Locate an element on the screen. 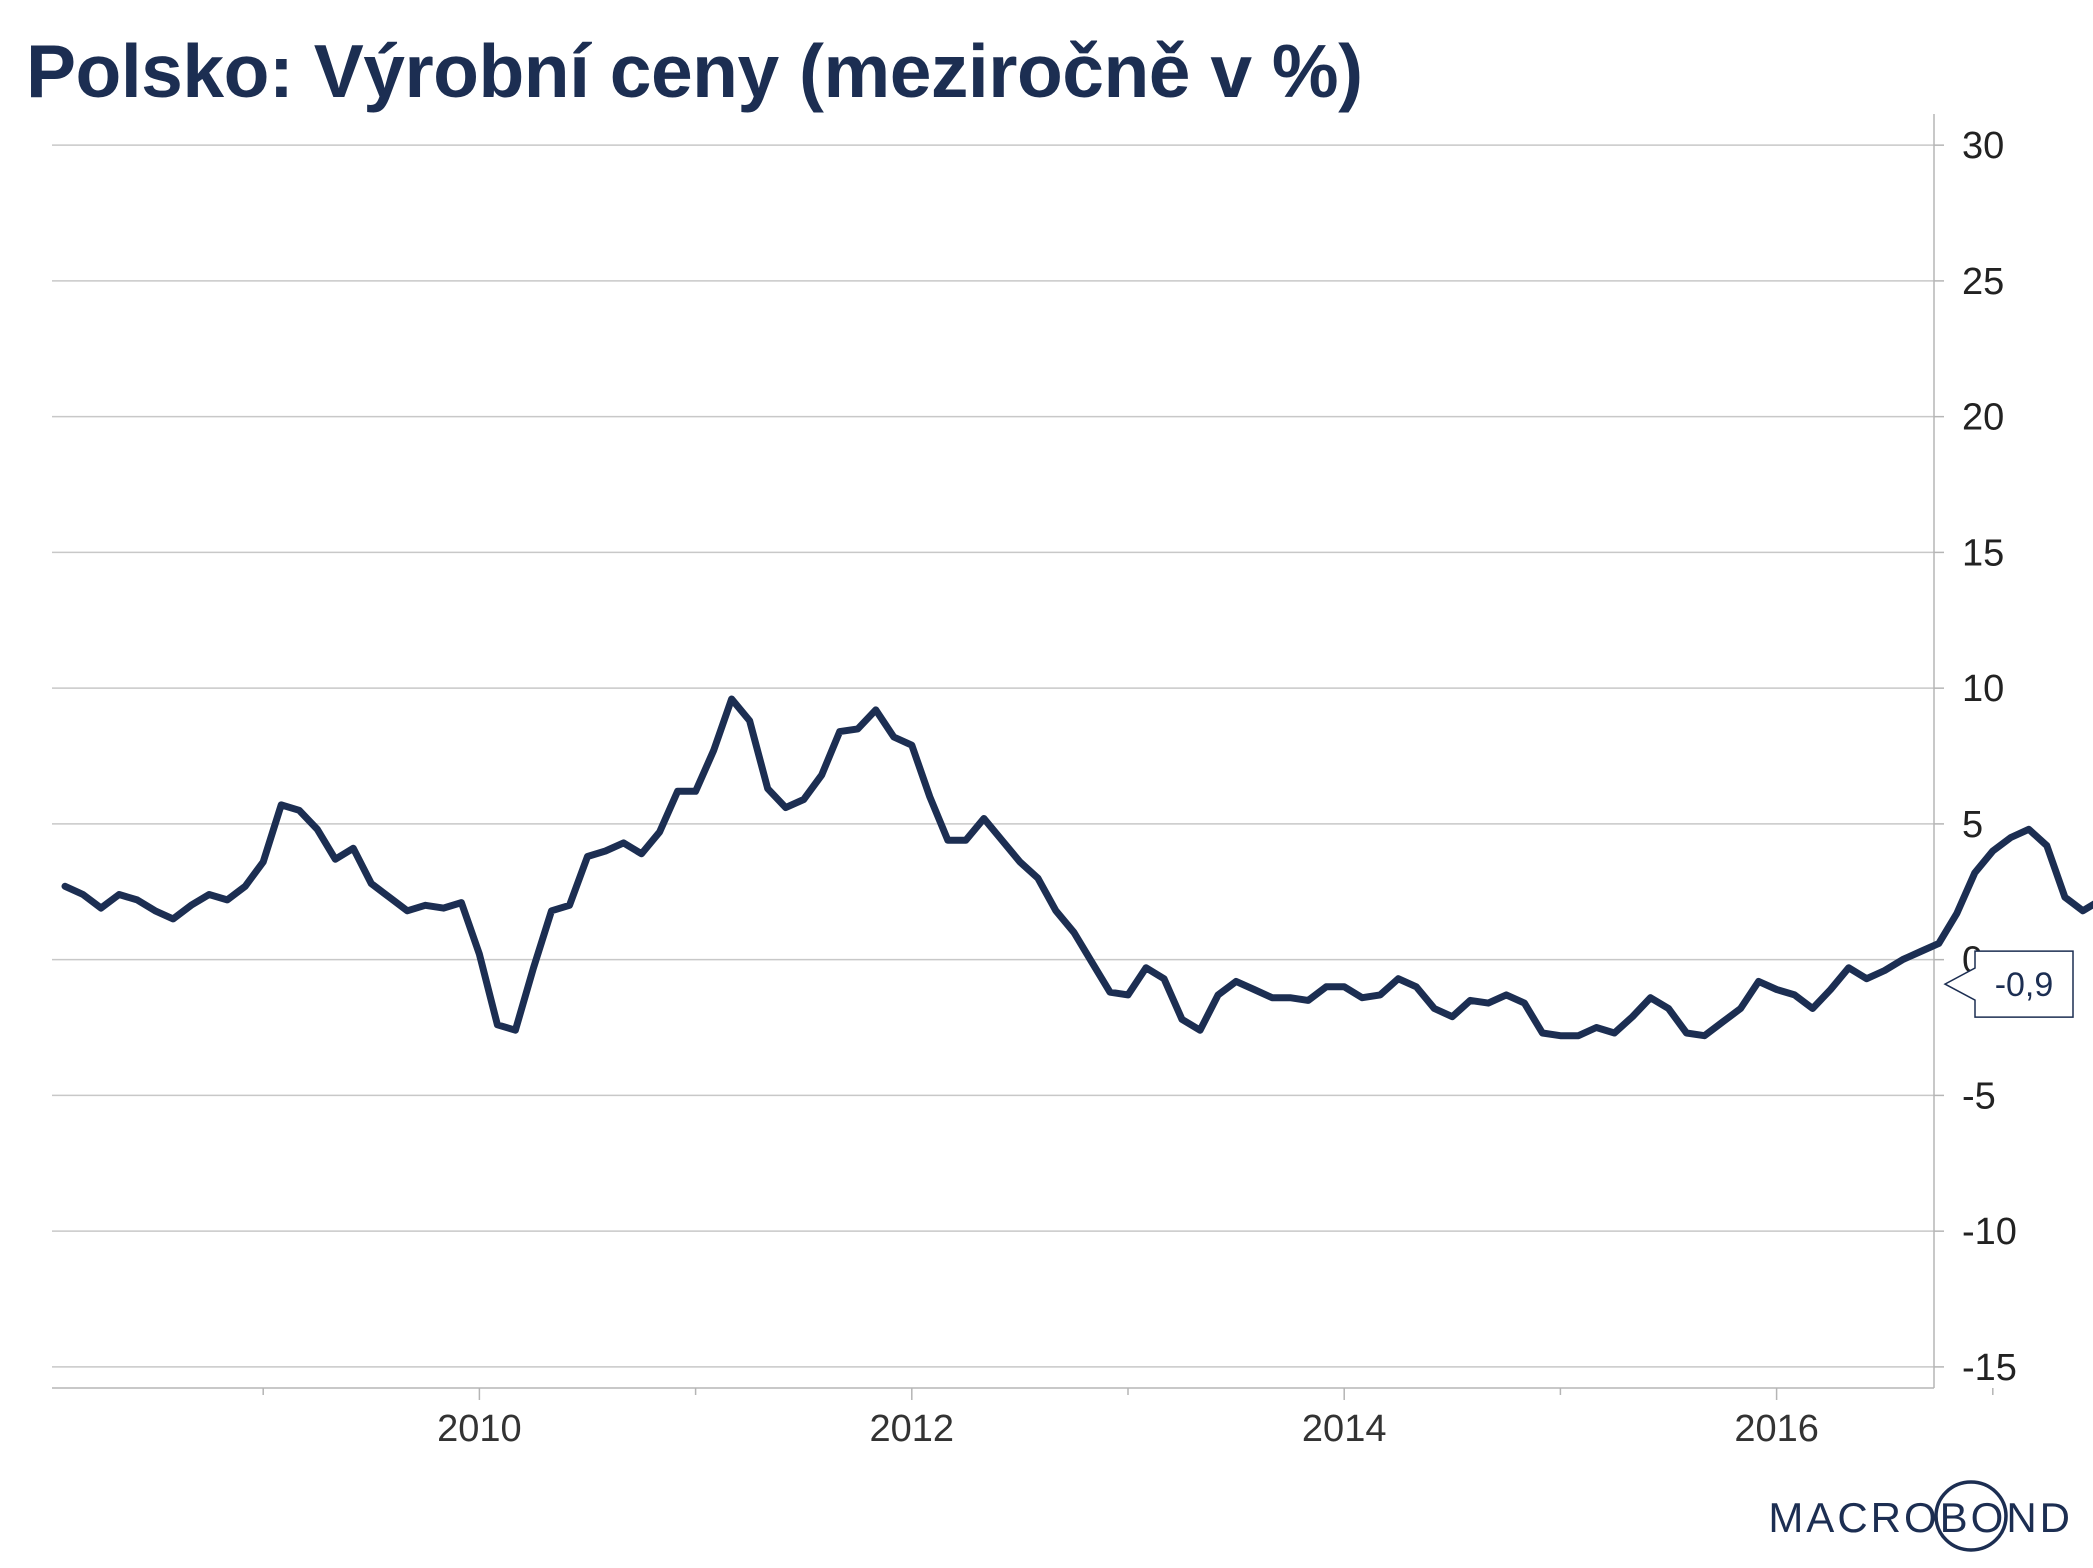 The image size is (2093, 1568). x-tick-label: 2012 is located at coordinates (912, 1429).